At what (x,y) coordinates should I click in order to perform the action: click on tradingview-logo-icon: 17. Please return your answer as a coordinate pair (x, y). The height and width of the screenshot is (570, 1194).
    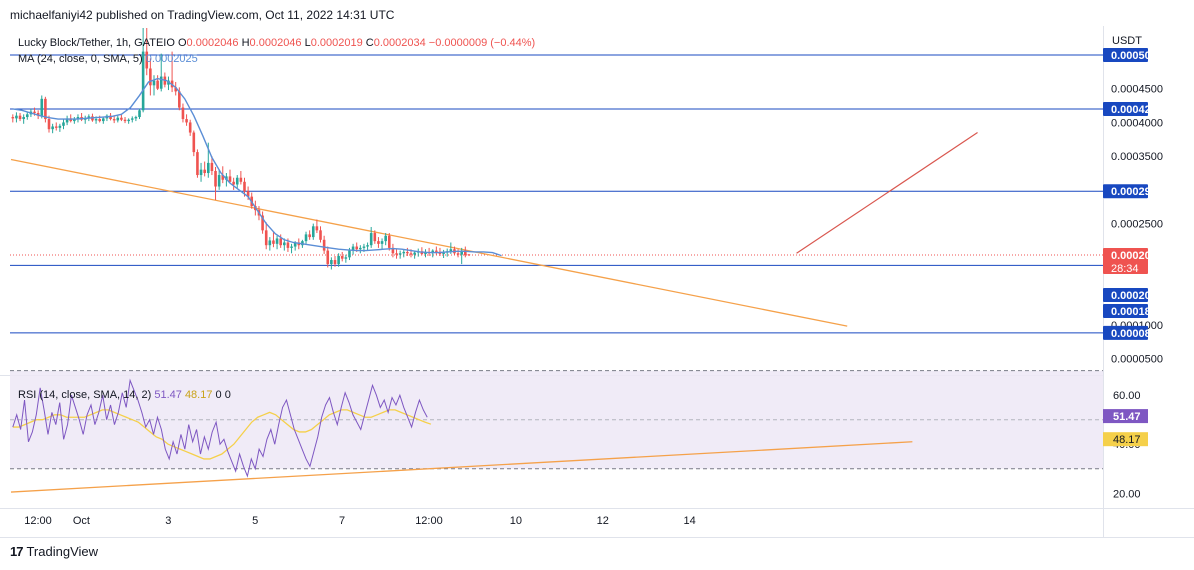
    Looking at the image, I should click on (17, 551).